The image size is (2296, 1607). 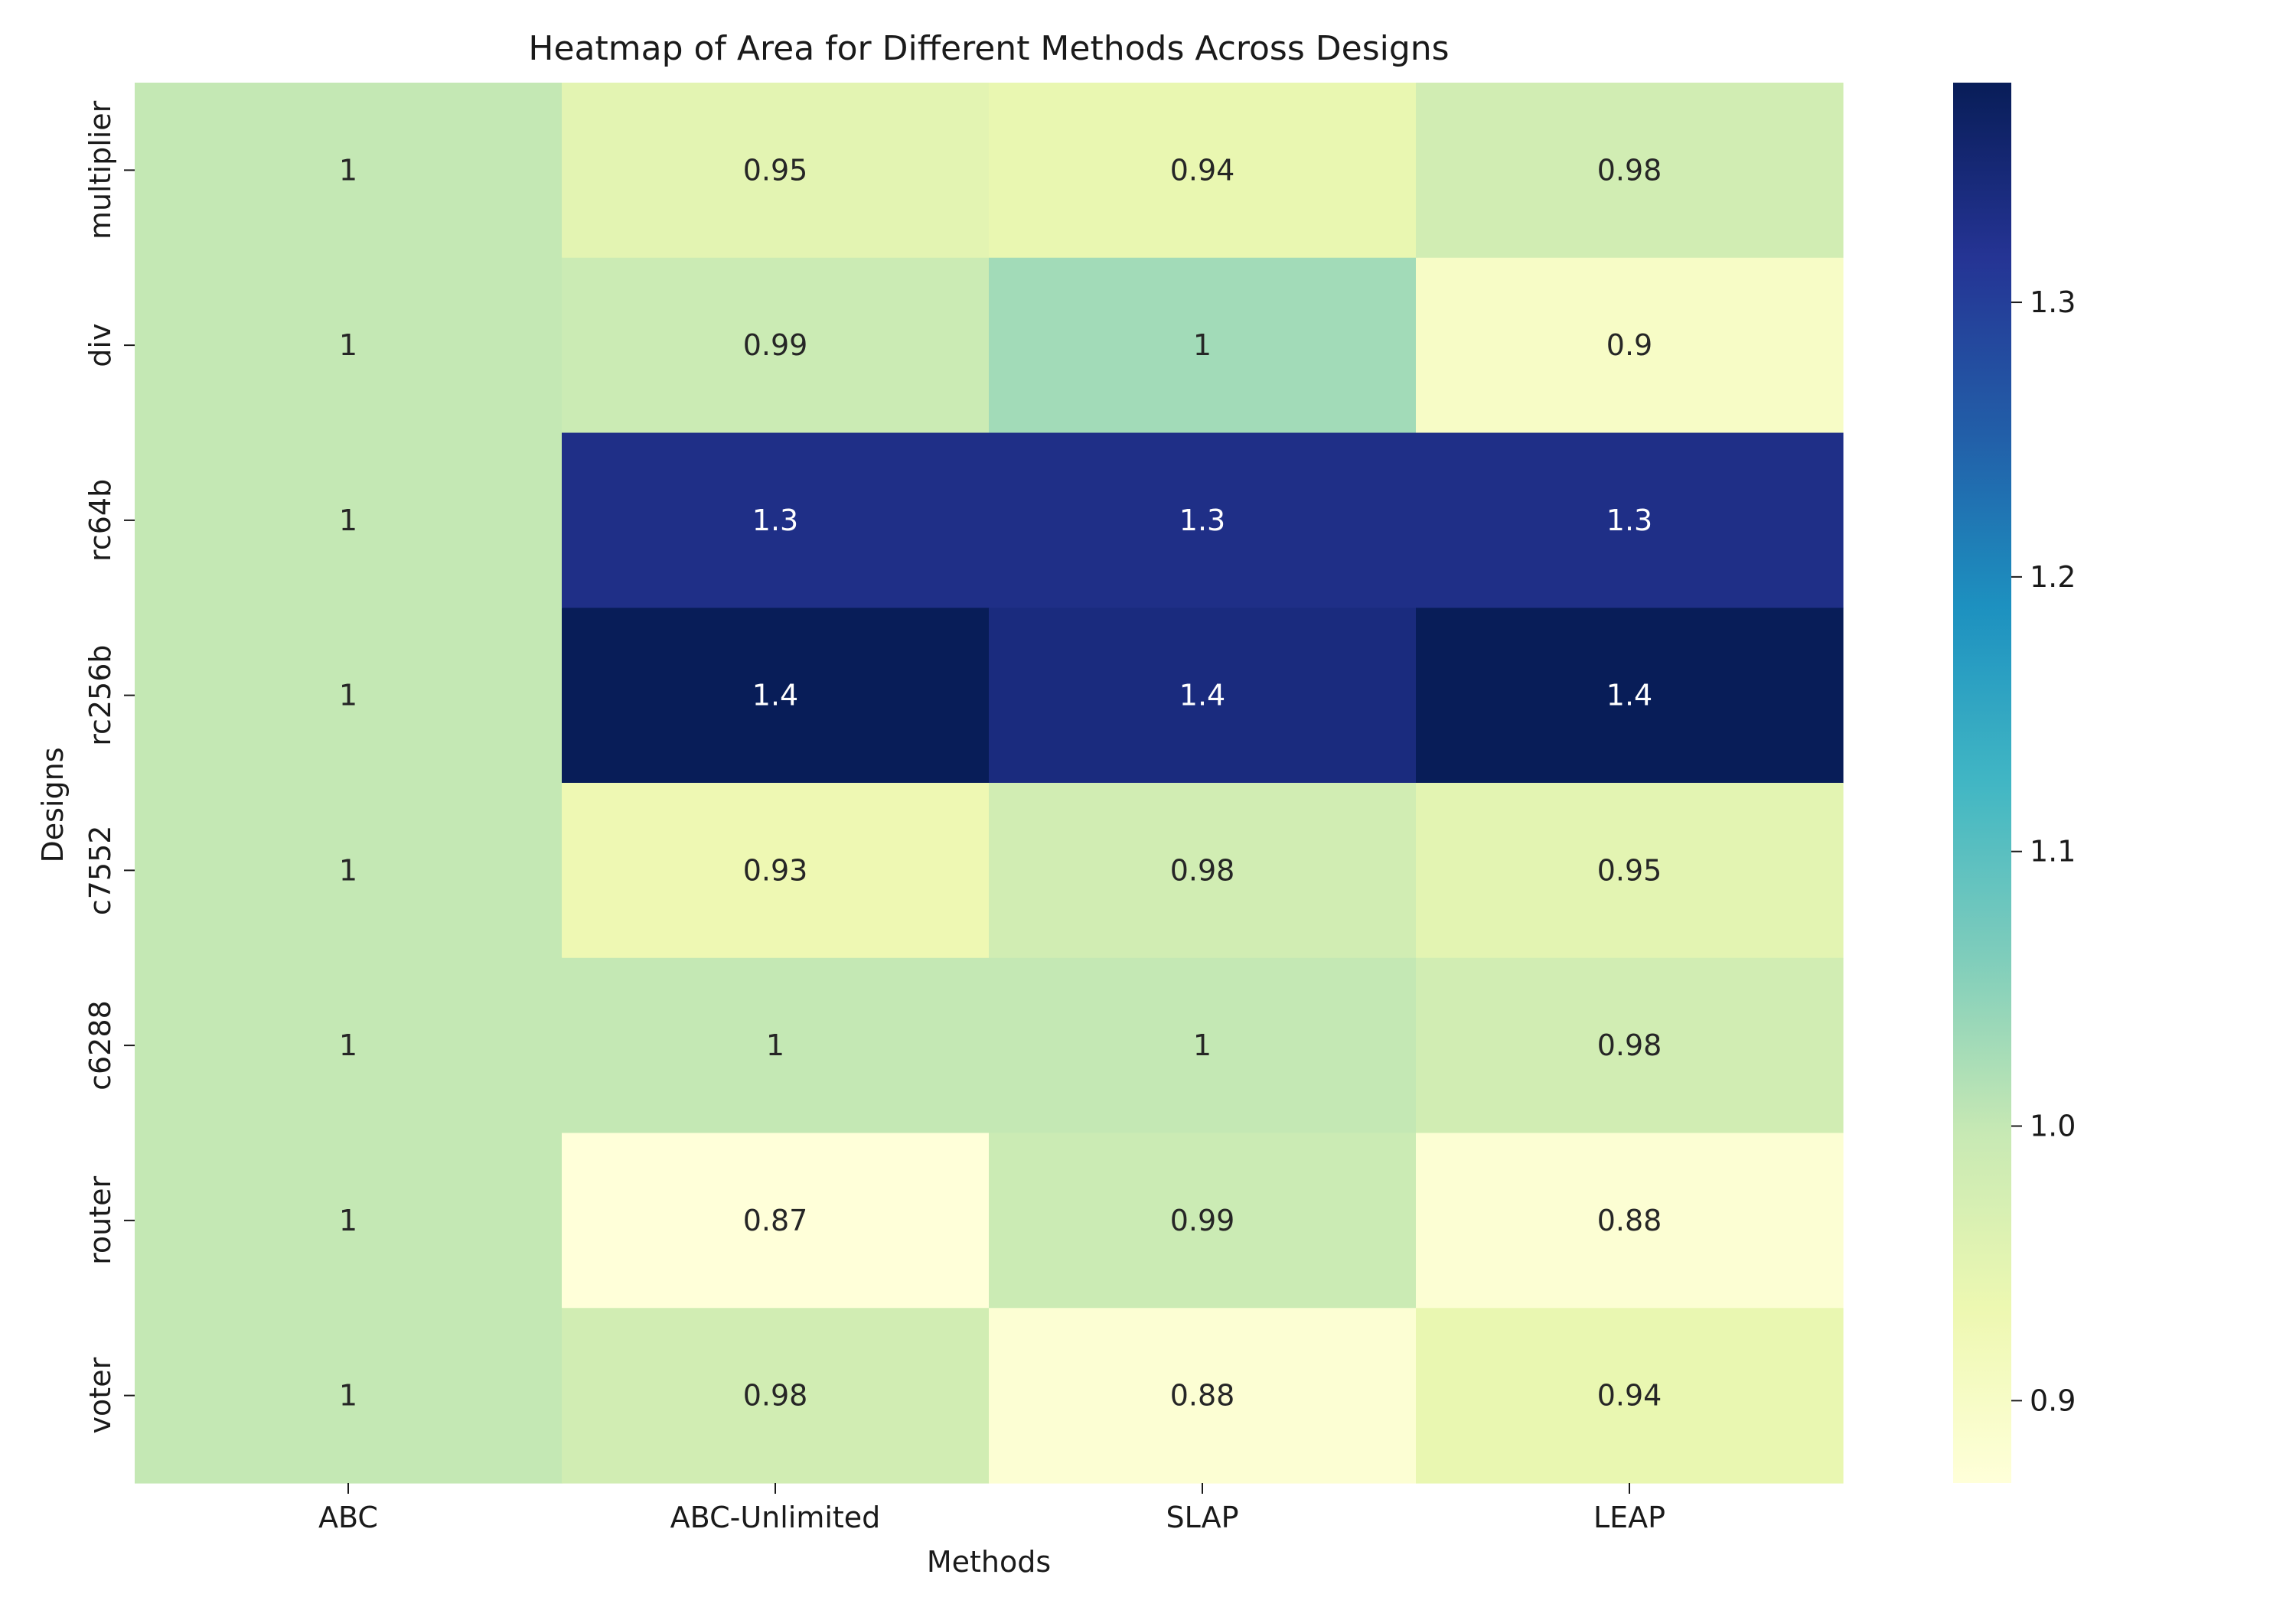 I want to click on y-tick-label: rc256b, so click(x=100, y=694).